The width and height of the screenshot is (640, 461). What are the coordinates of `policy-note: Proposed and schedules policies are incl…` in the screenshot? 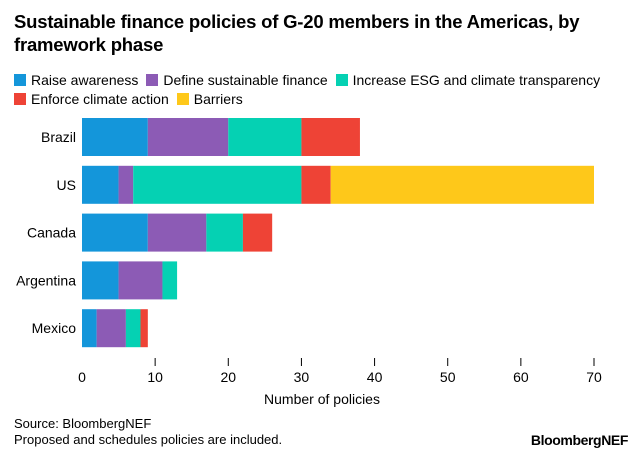 It's located at (148, 439).